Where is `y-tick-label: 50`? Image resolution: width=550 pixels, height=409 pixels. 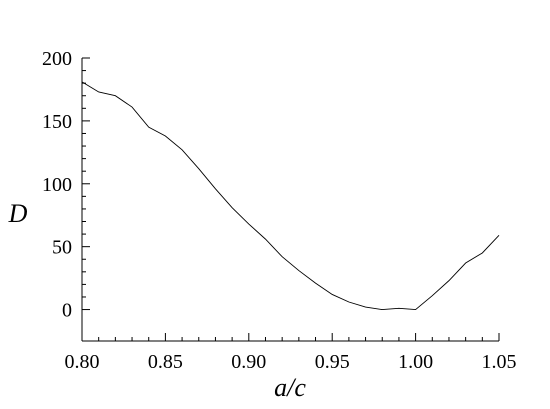 y-tick-label: 50 is located at coordinates (62, 248).